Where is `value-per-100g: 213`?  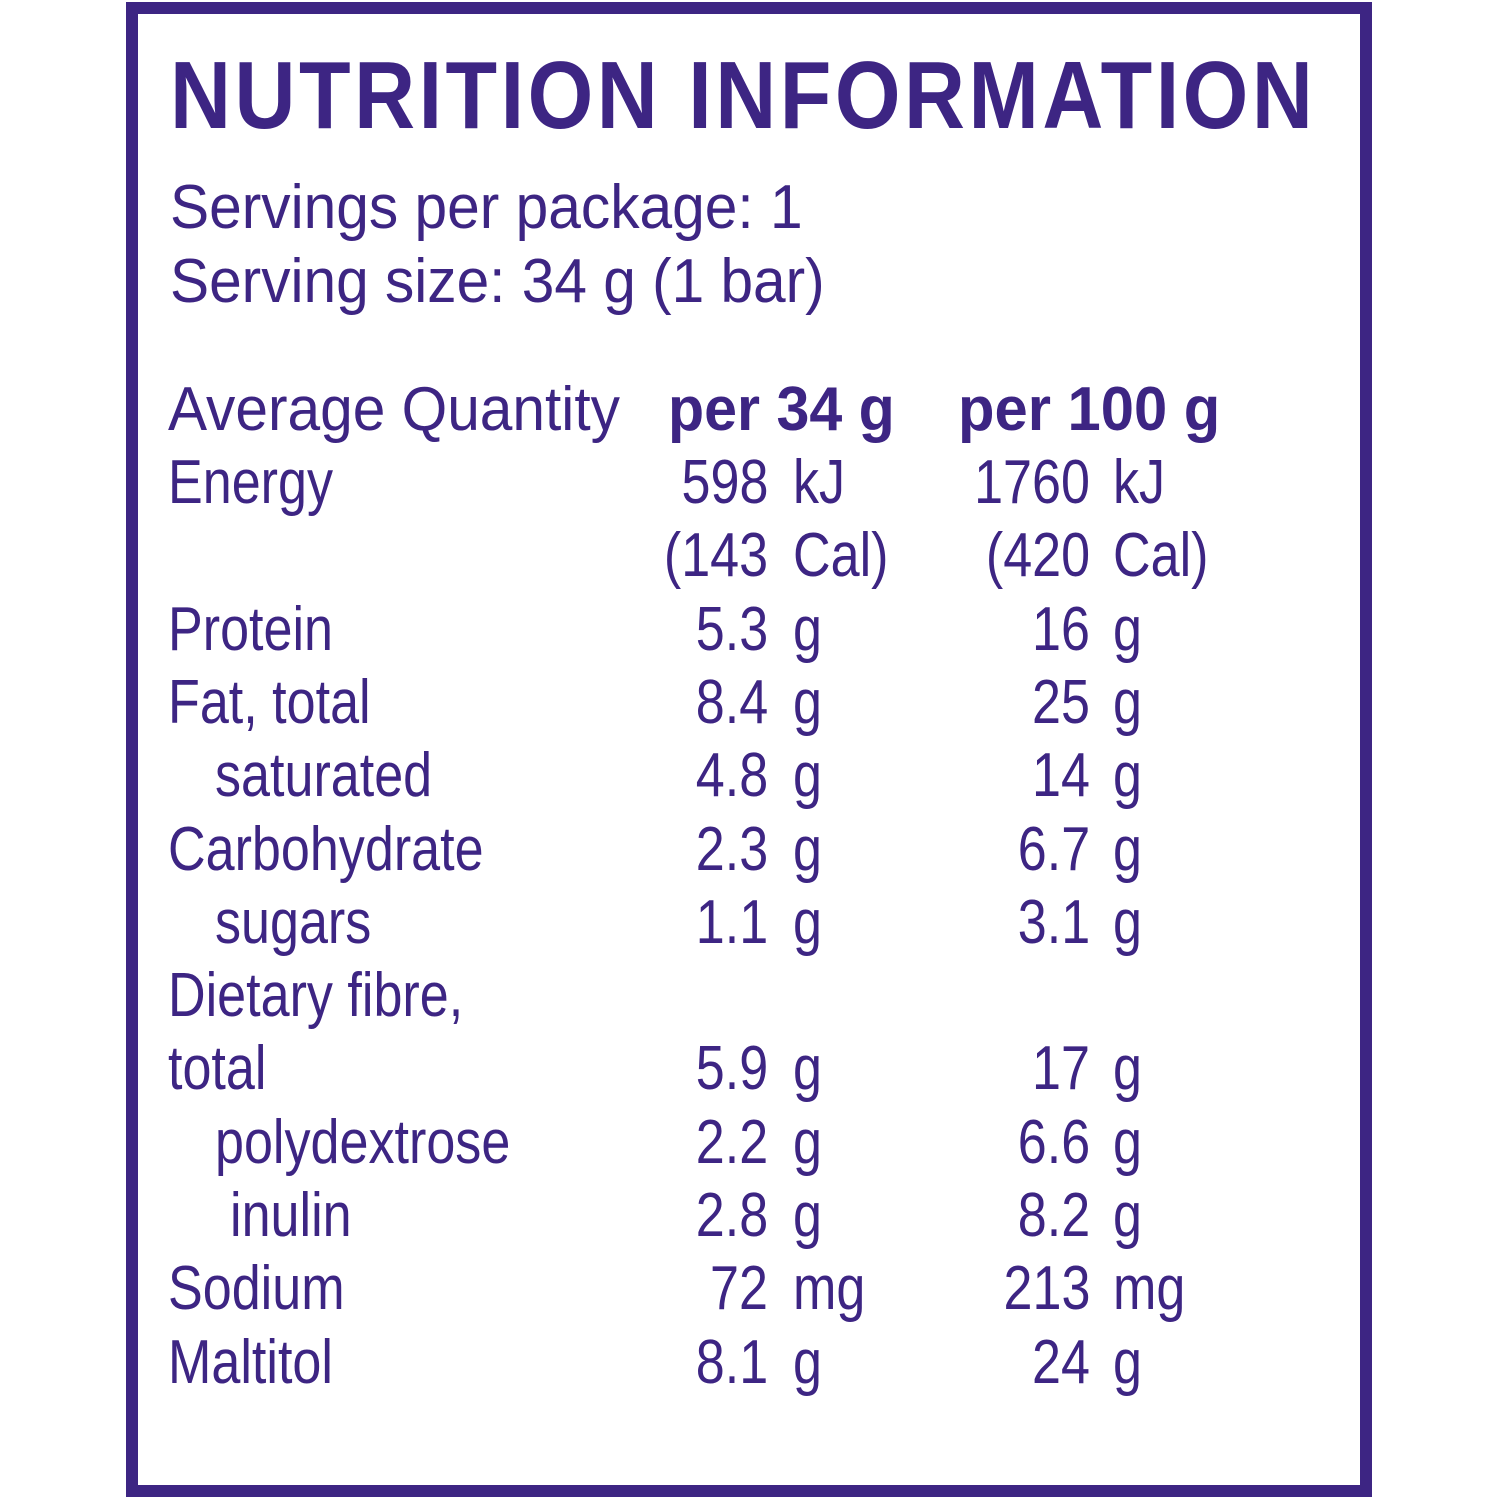 value-per-100g: 213 is located at coordinates (1046, 1289).